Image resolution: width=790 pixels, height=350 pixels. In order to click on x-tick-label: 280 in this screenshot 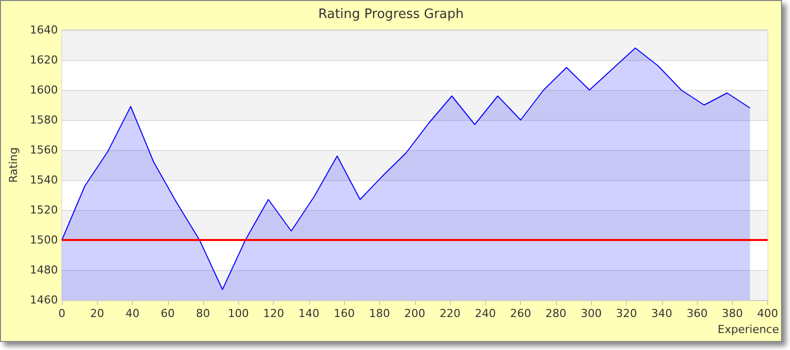, I will do `click(555, 313)`.